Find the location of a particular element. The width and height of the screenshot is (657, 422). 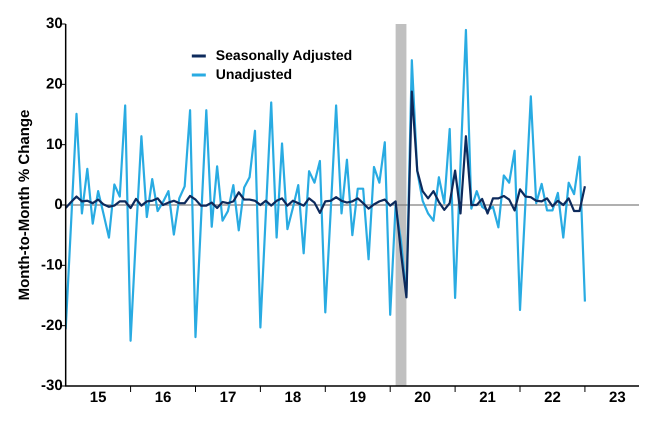

x-tick-label: 20 is located at coordinates (422, 397).